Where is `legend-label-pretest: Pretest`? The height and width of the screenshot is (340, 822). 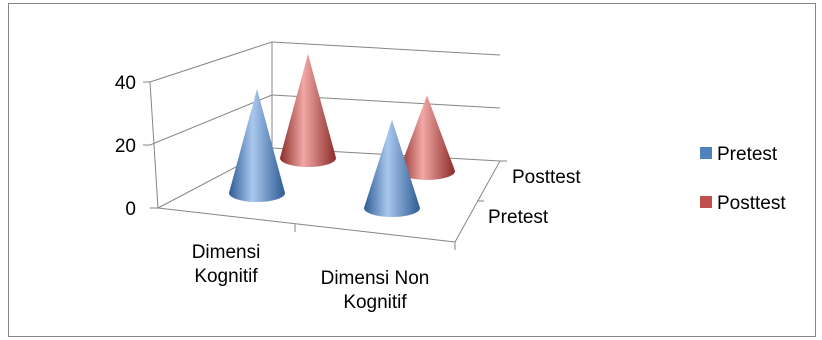
legend-label-pretest: Pretest is located at coordinates (747, 154).